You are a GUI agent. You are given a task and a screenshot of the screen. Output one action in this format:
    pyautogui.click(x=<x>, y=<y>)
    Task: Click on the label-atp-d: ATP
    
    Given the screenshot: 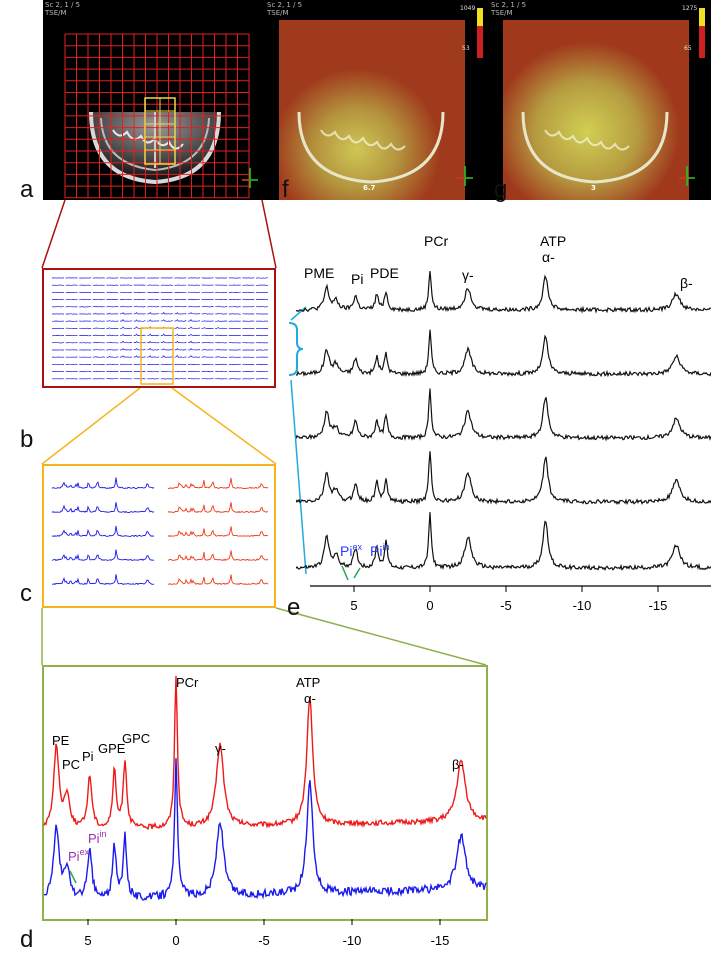 What is the action you would take?
    pyautogui.click(x=308, y=682)
    